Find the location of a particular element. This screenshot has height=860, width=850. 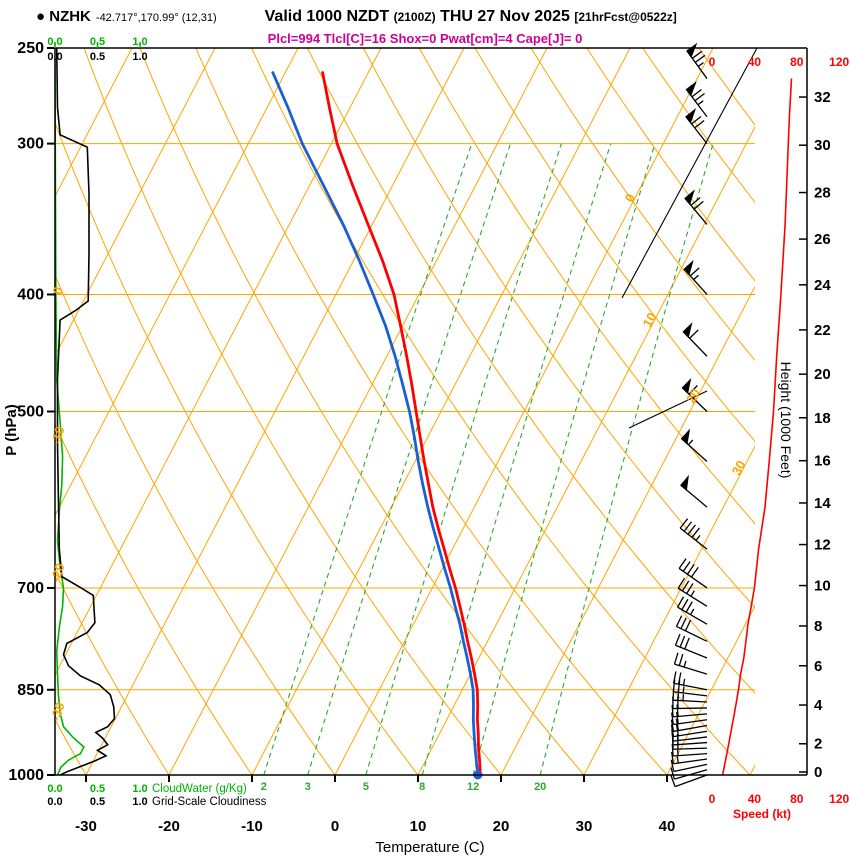

height-tick-label: 22 is located at coordinates (822, 330).